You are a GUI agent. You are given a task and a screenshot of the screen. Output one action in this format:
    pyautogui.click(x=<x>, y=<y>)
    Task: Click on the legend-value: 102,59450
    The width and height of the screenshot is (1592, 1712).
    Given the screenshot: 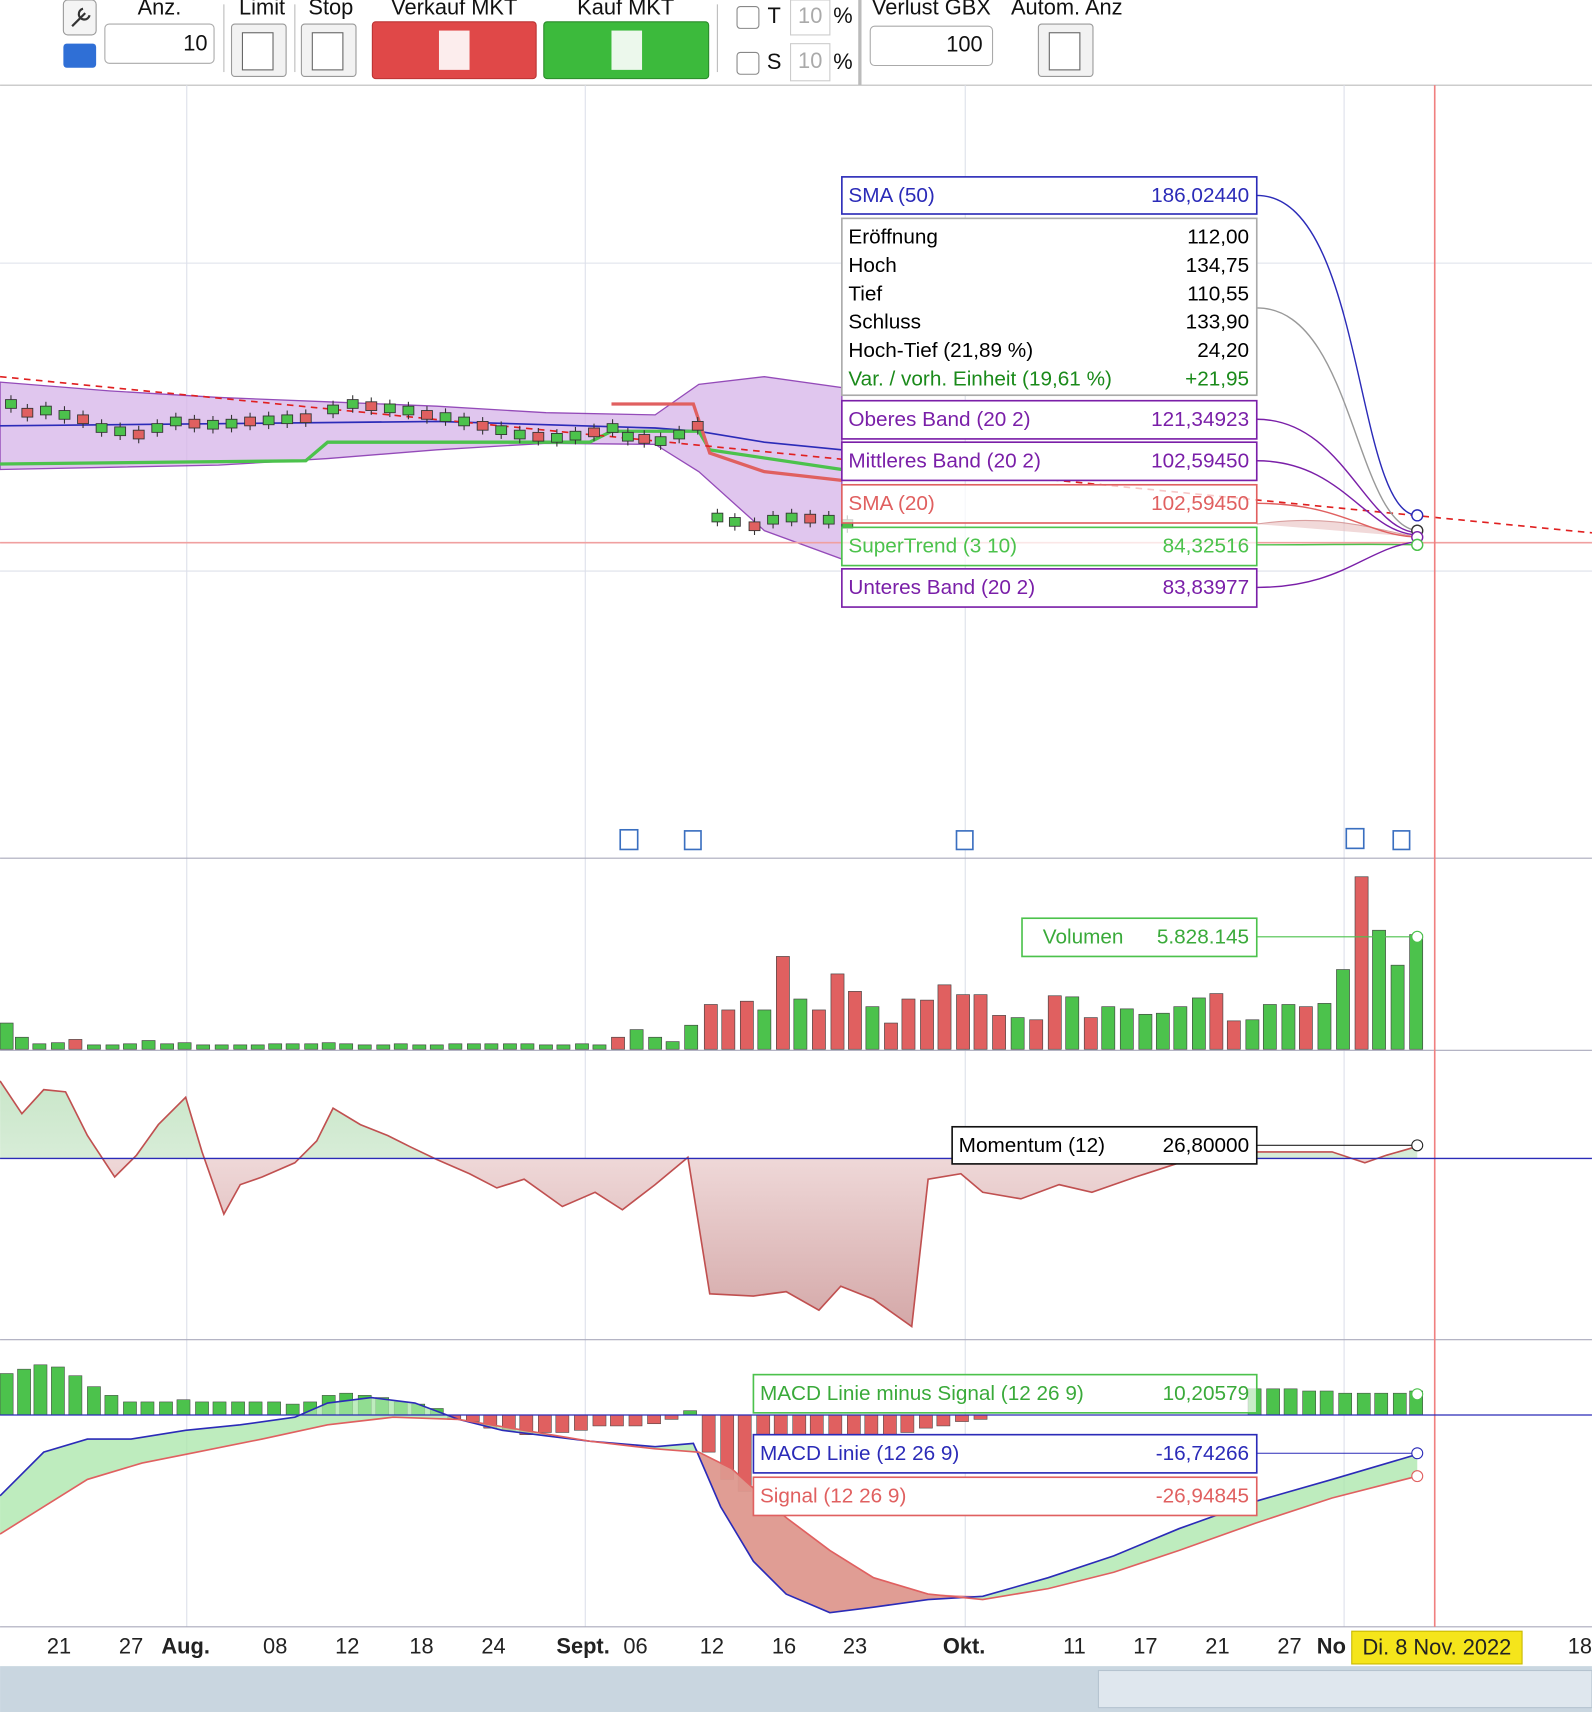 What is the action you would take?
    pyautogui.click(x=1200, y=460)
    